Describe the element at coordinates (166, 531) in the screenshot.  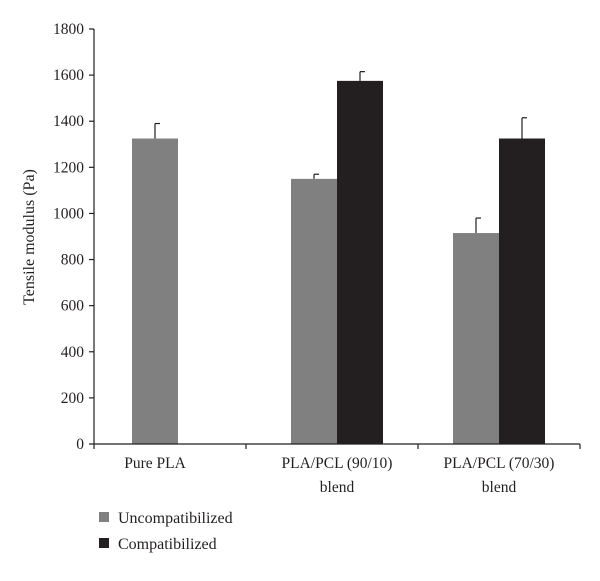
I see `legend: Uncompatibilized Compatibilized` at that location.